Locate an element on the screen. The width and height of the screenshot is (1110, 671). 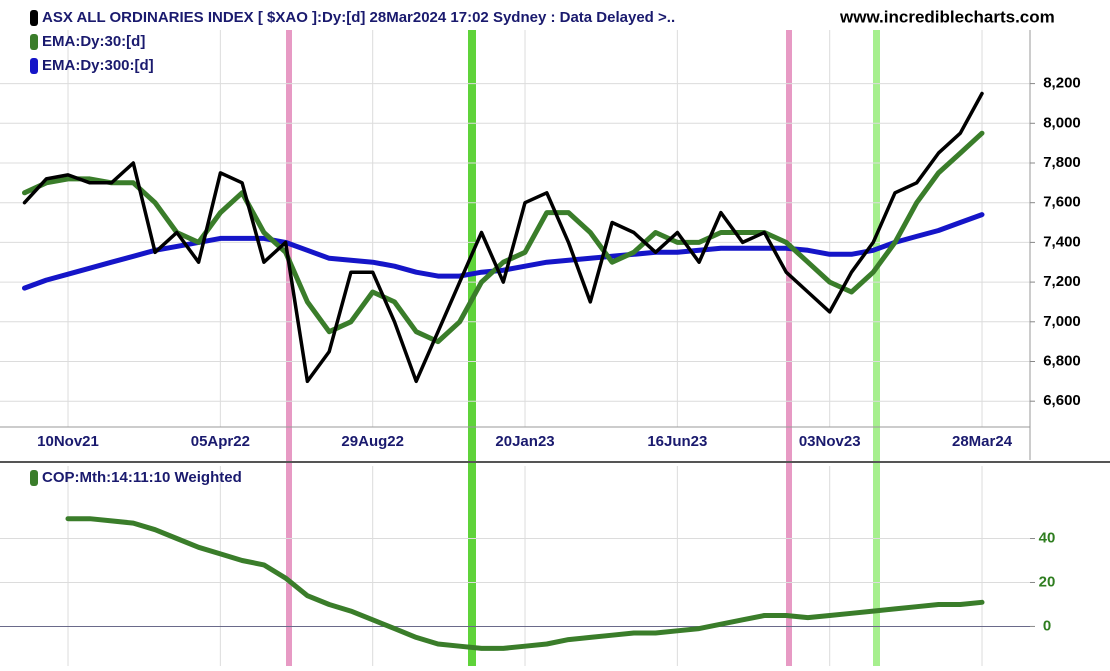
y-tick-label: 6,600 is located at coordinates (1062, 400).